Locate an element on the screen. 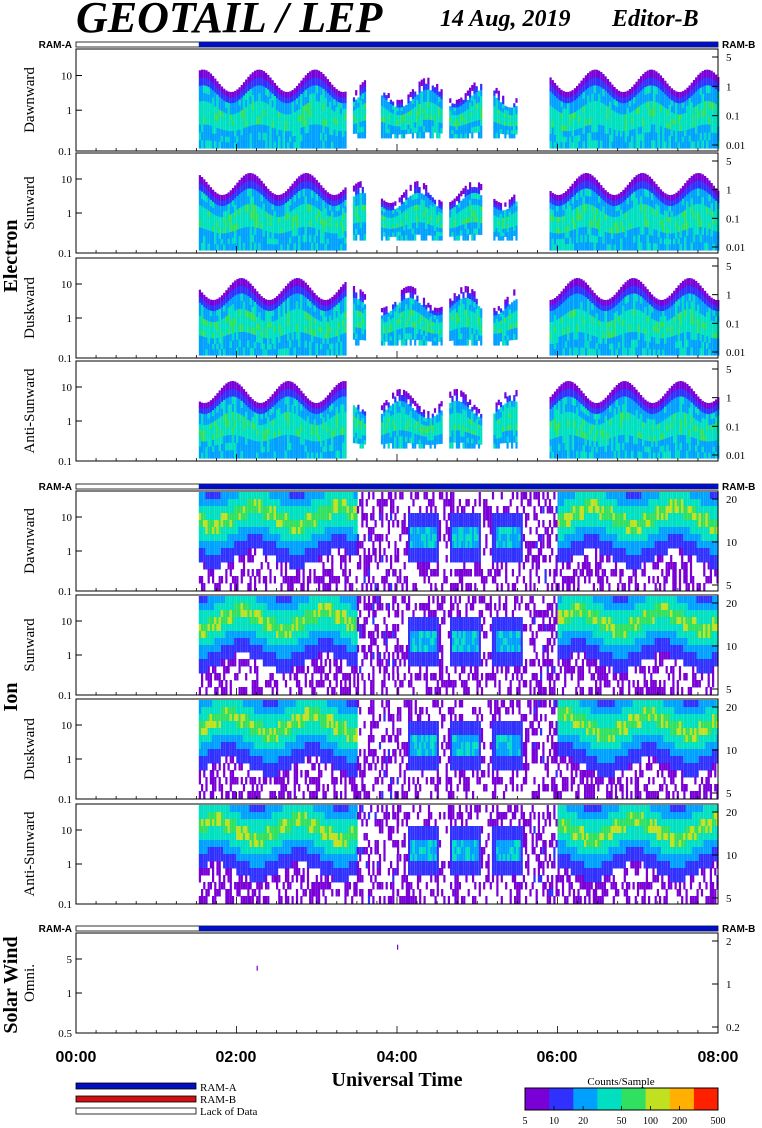 The image size is (762, 1128). group-label-electron: Electron is located at coordinates (11, 256).